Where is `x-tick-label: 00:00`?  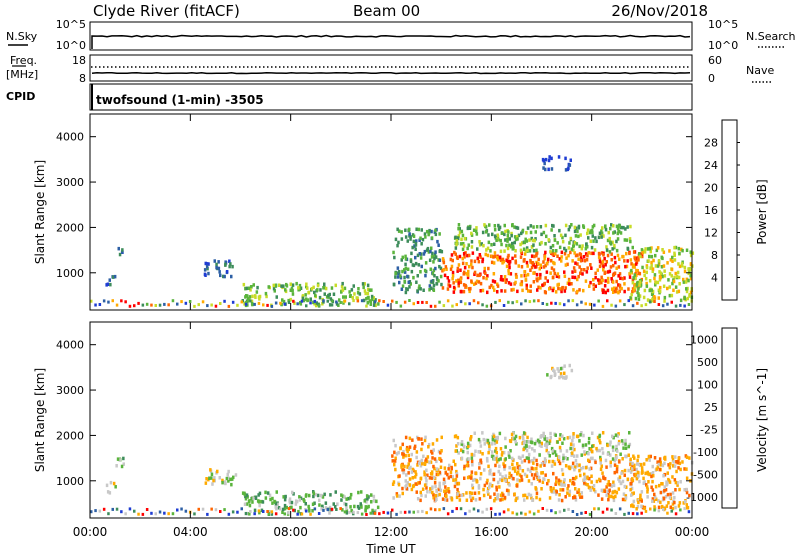 x-tick-label: 00:00 is located at coordinates (692, 532).